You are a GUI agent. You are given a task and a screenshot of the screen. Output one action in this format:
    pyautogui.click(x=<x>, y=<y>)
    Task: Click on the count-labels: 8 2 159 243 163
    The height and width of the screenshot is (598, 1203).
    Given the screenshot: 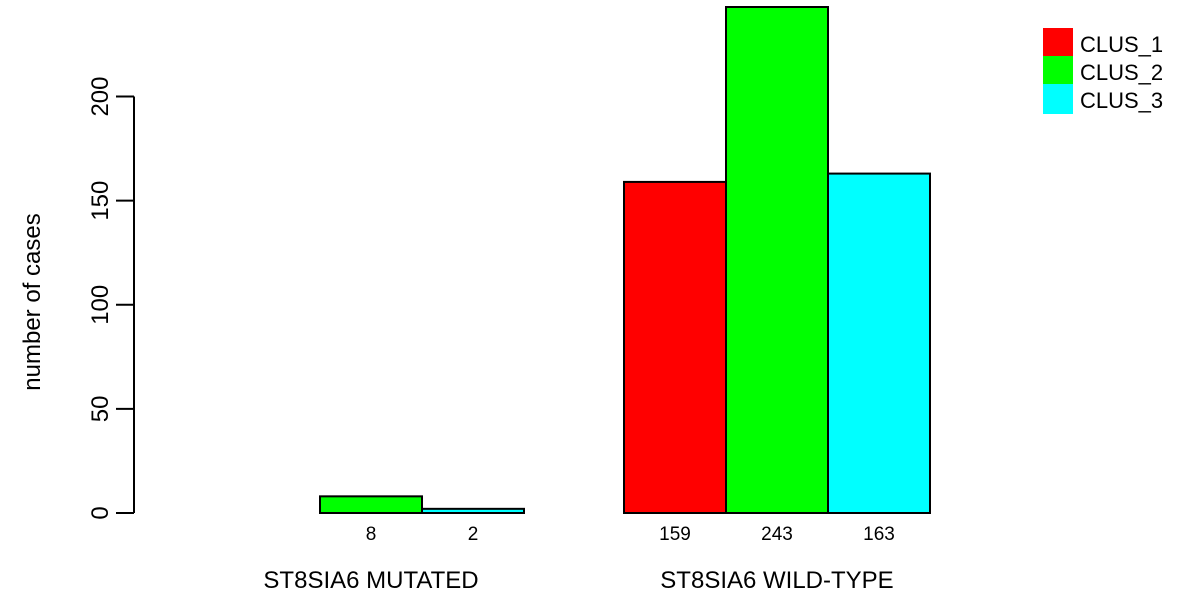 What is the action you would take?
    pyautogui.click(x=630, y=534)
    